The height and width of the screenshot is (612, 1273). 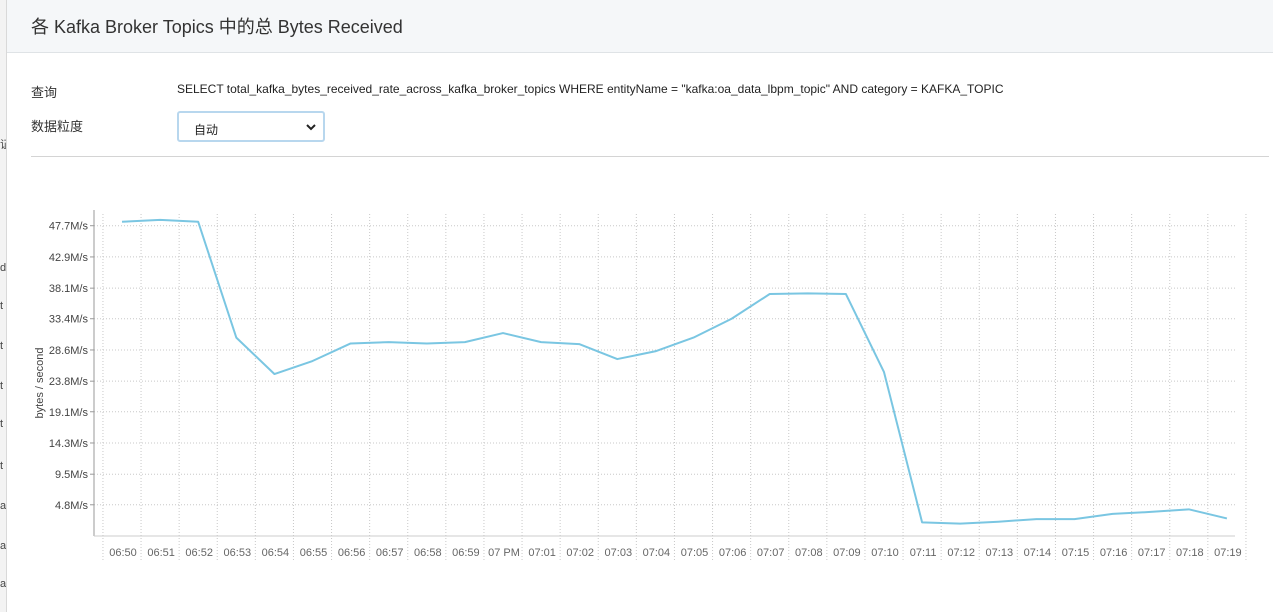 I want to click on query-label: 查询, so click(x=44, y=92).